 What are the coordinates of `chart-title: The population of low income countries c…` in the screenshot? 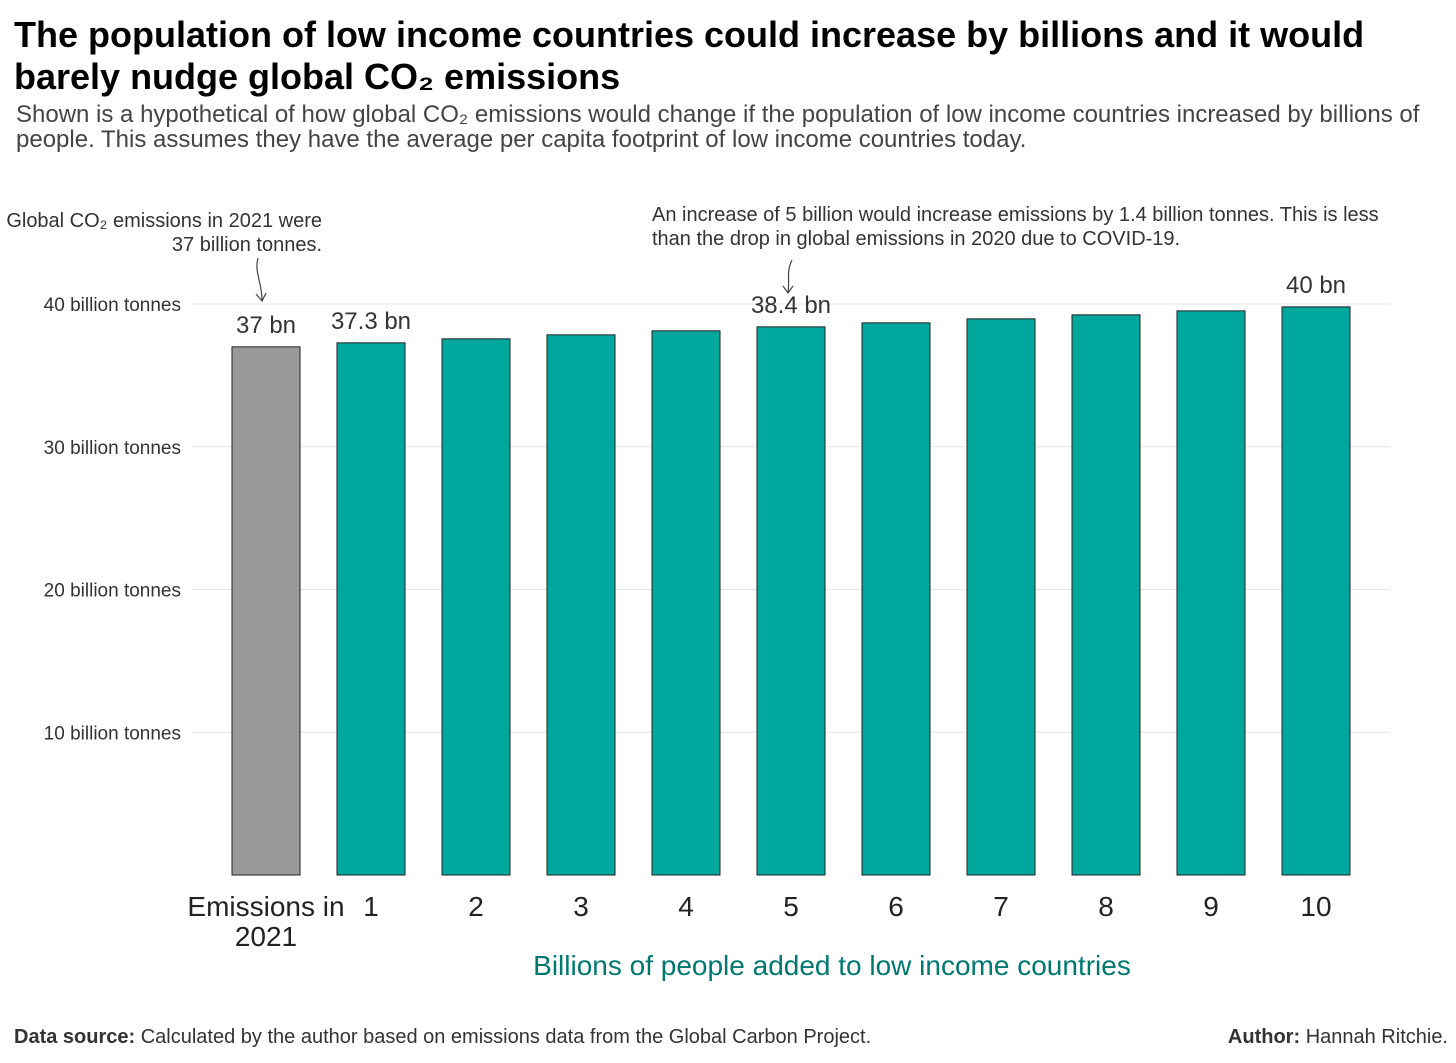 It's located at (689, 55).